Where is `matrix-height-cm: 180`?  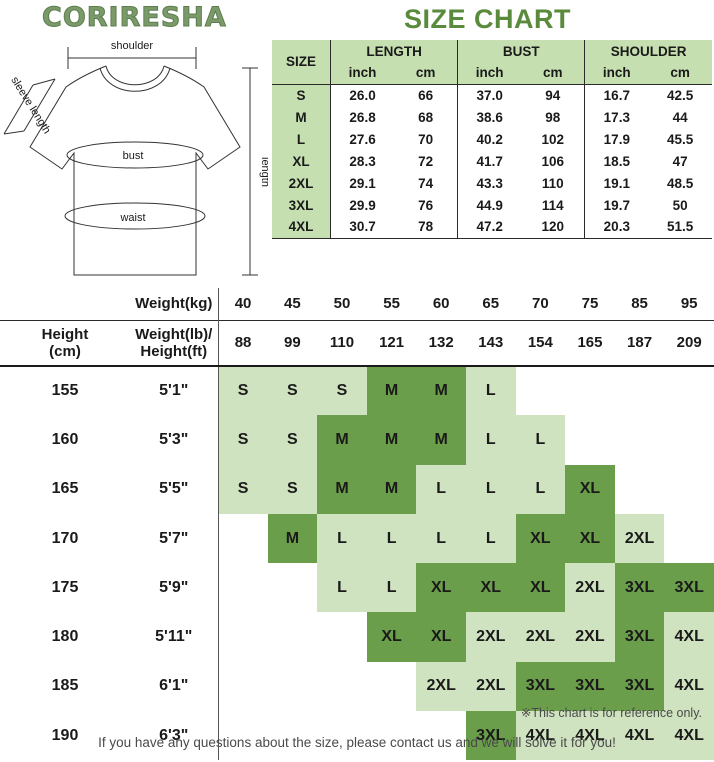
matrix-height-cm: 180 is located at coordinates (65, 637).